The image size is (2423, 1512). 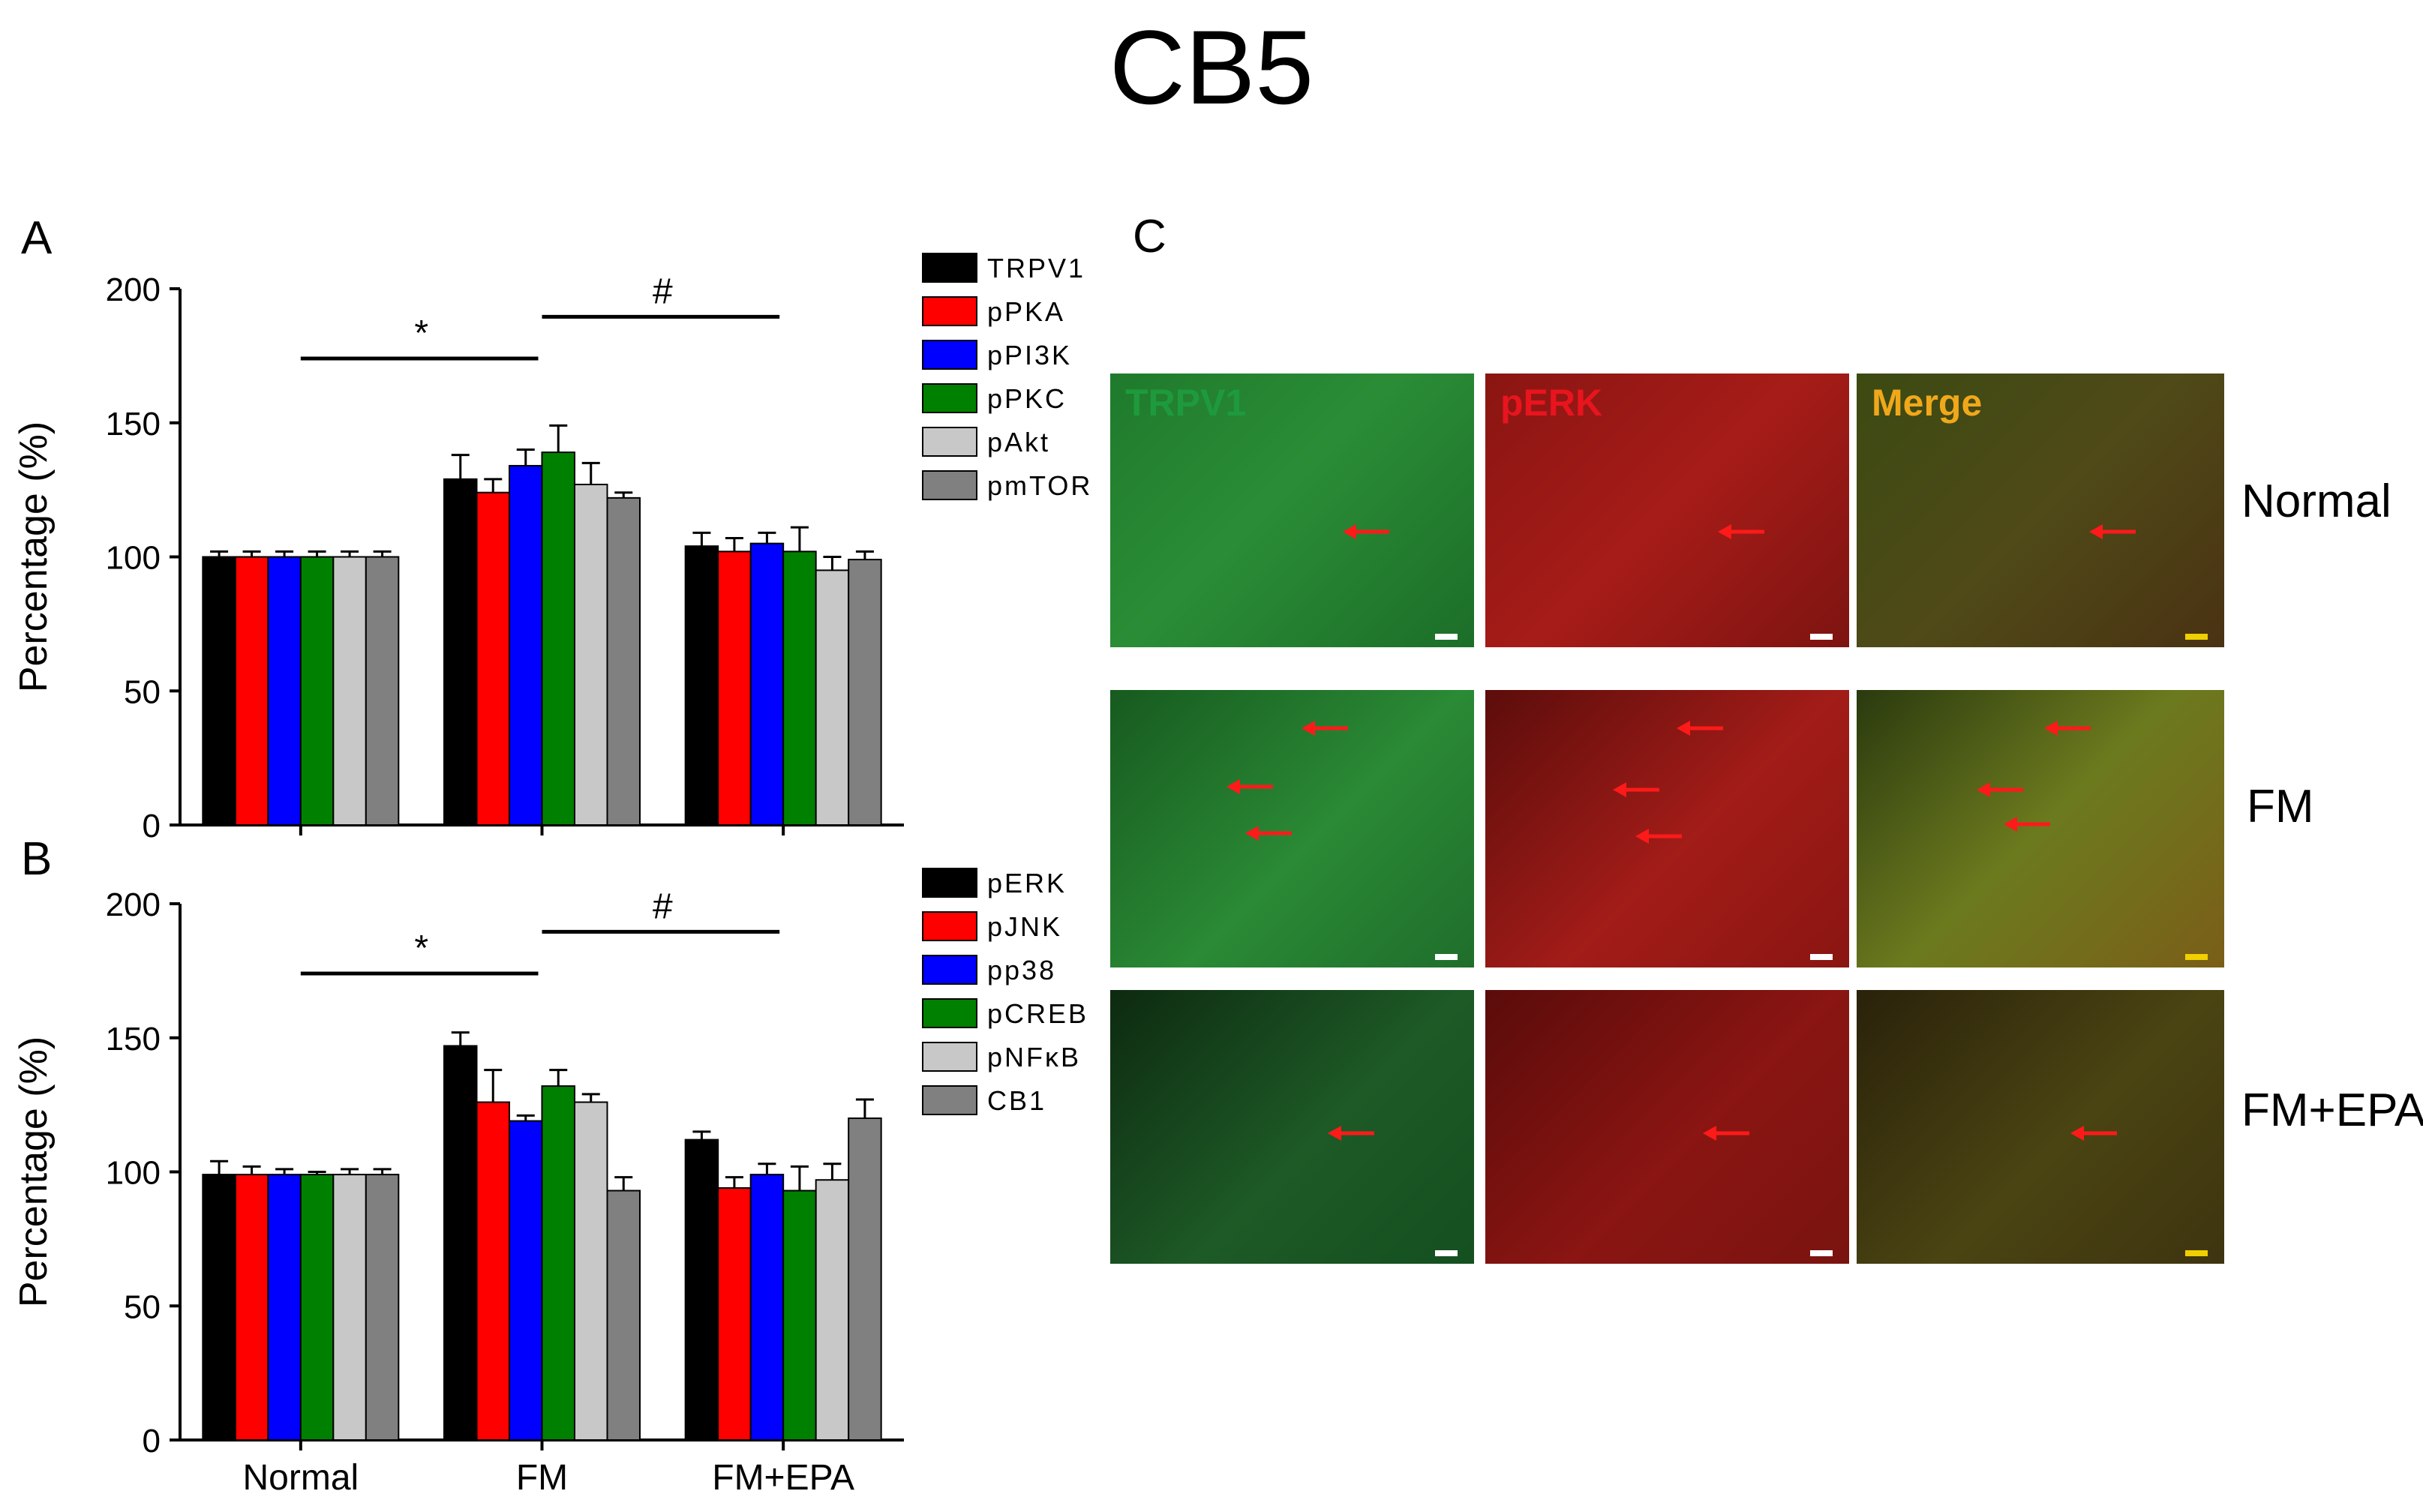 I want to click on page-title: CB5, so click(x=1211, y=67).